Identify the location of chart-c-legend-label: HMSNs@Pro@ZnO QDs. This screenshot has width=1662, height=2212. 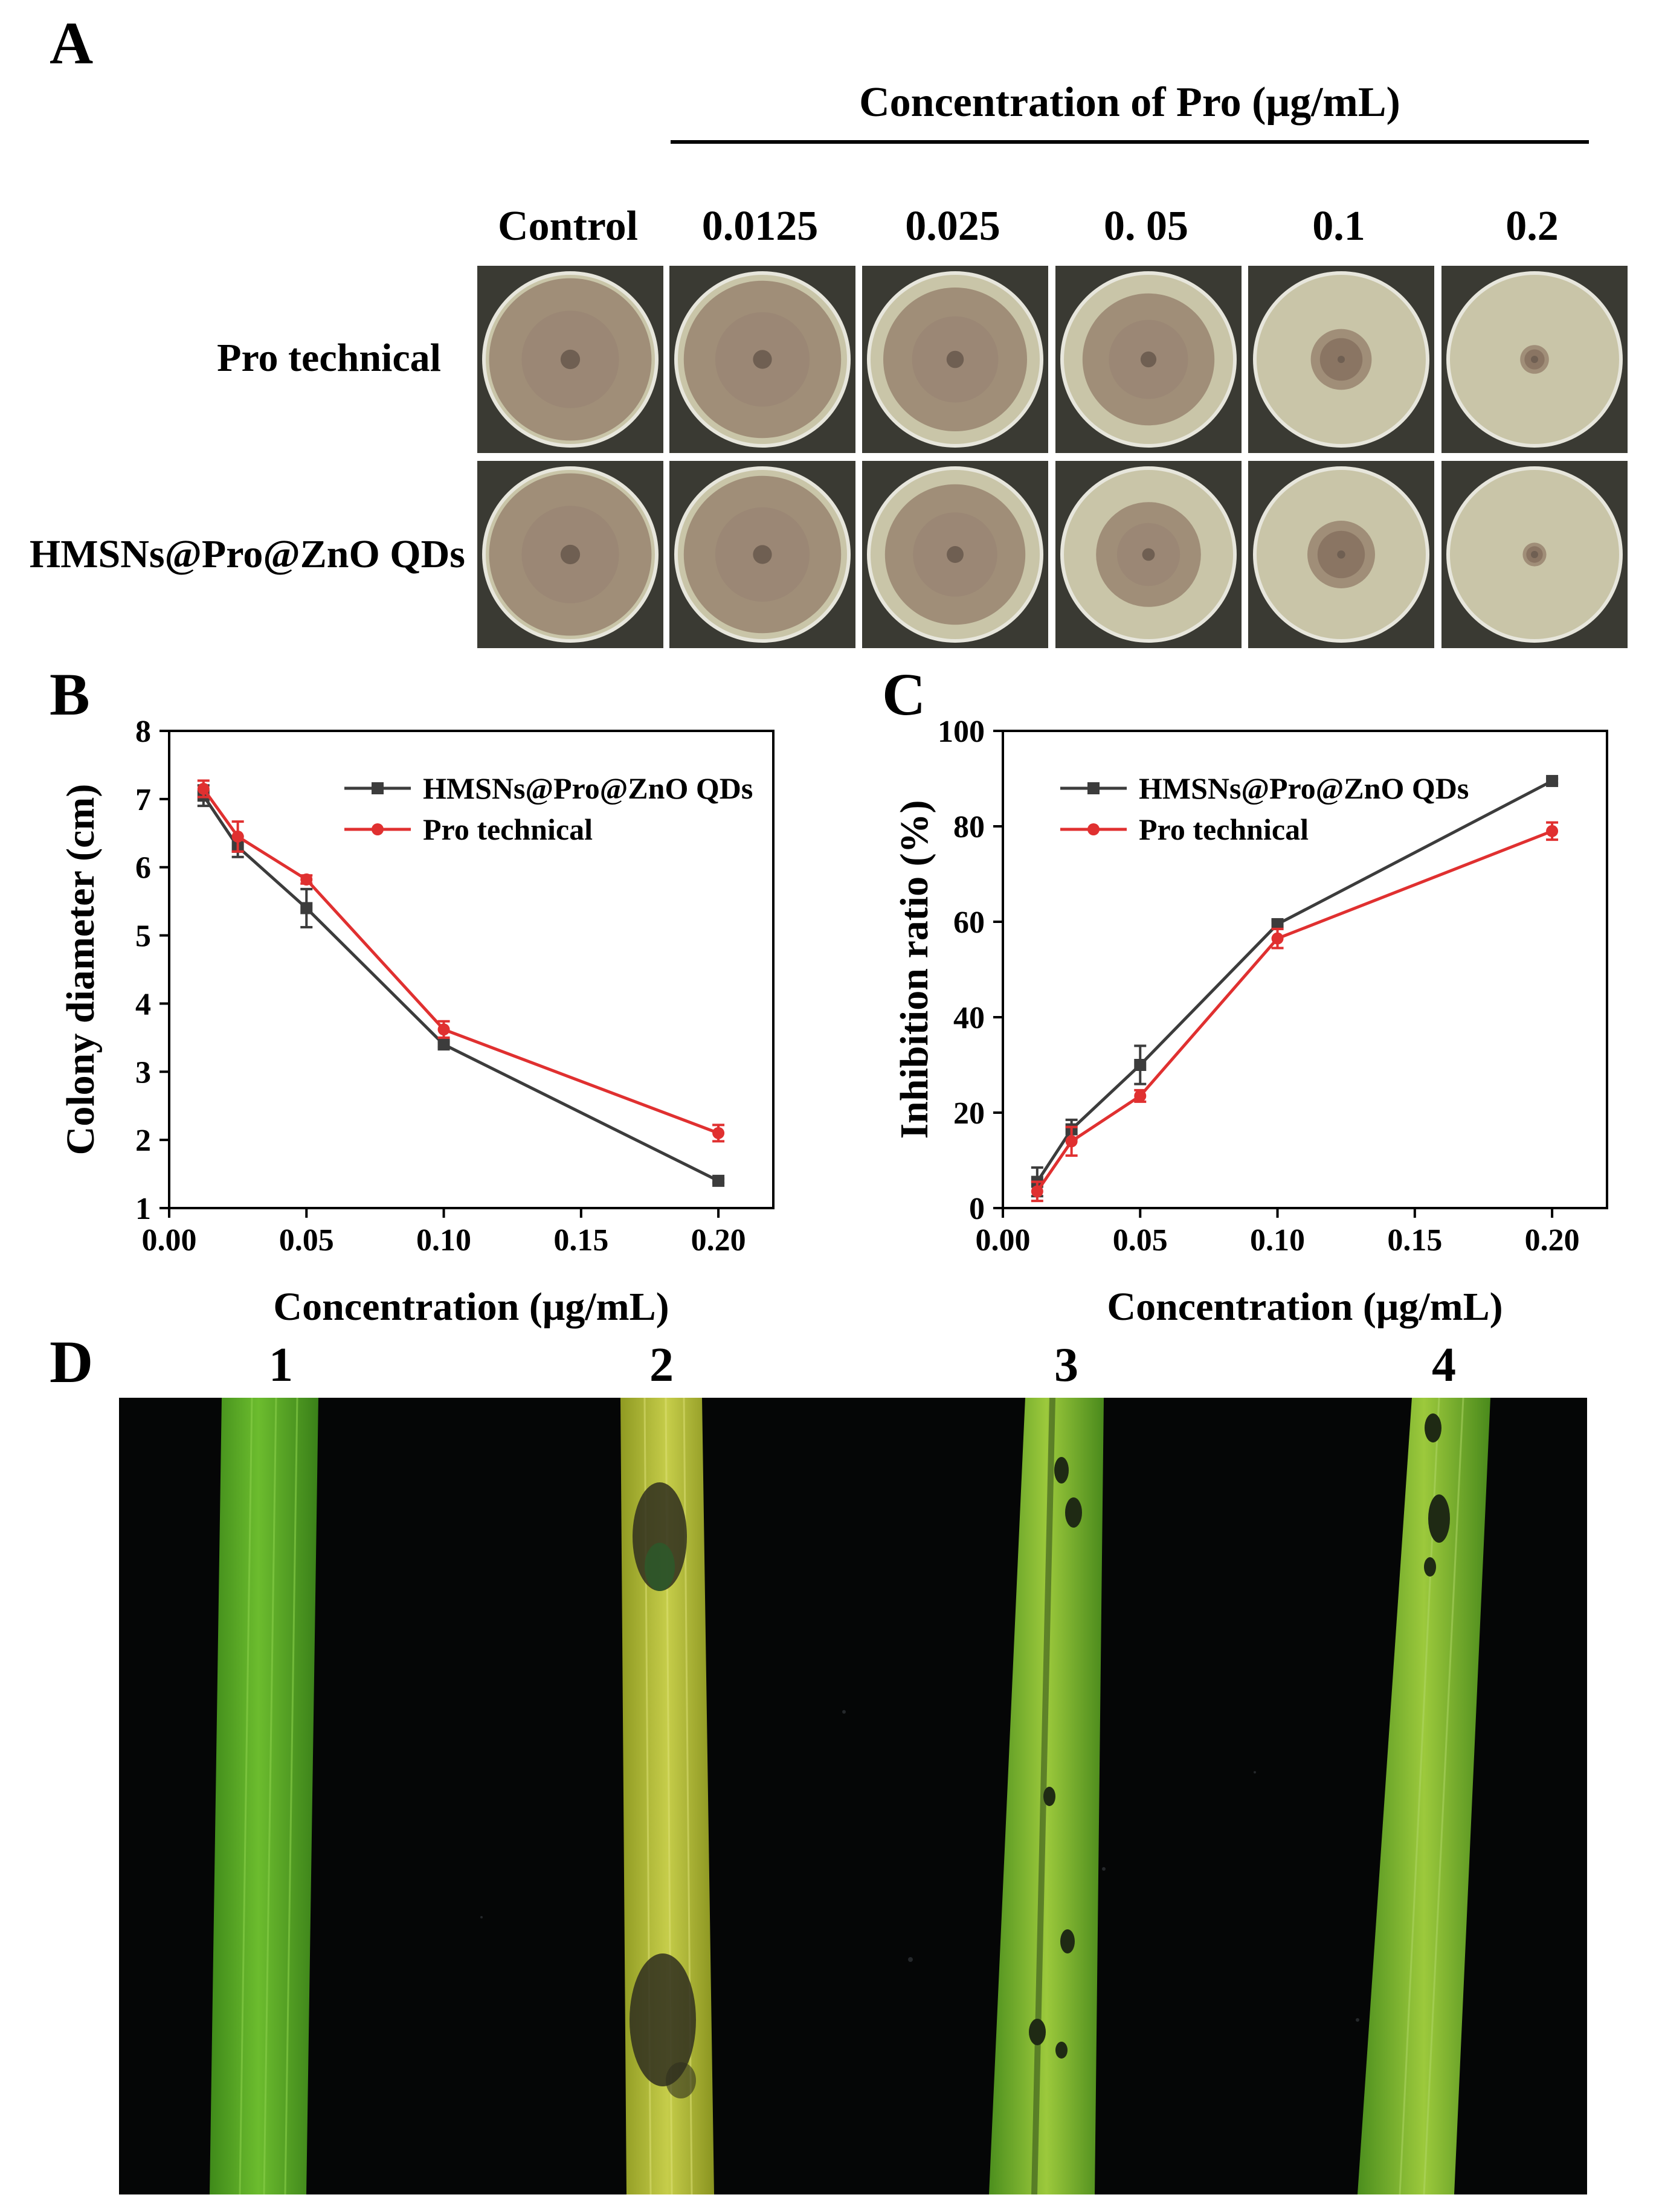
(1304, 788).